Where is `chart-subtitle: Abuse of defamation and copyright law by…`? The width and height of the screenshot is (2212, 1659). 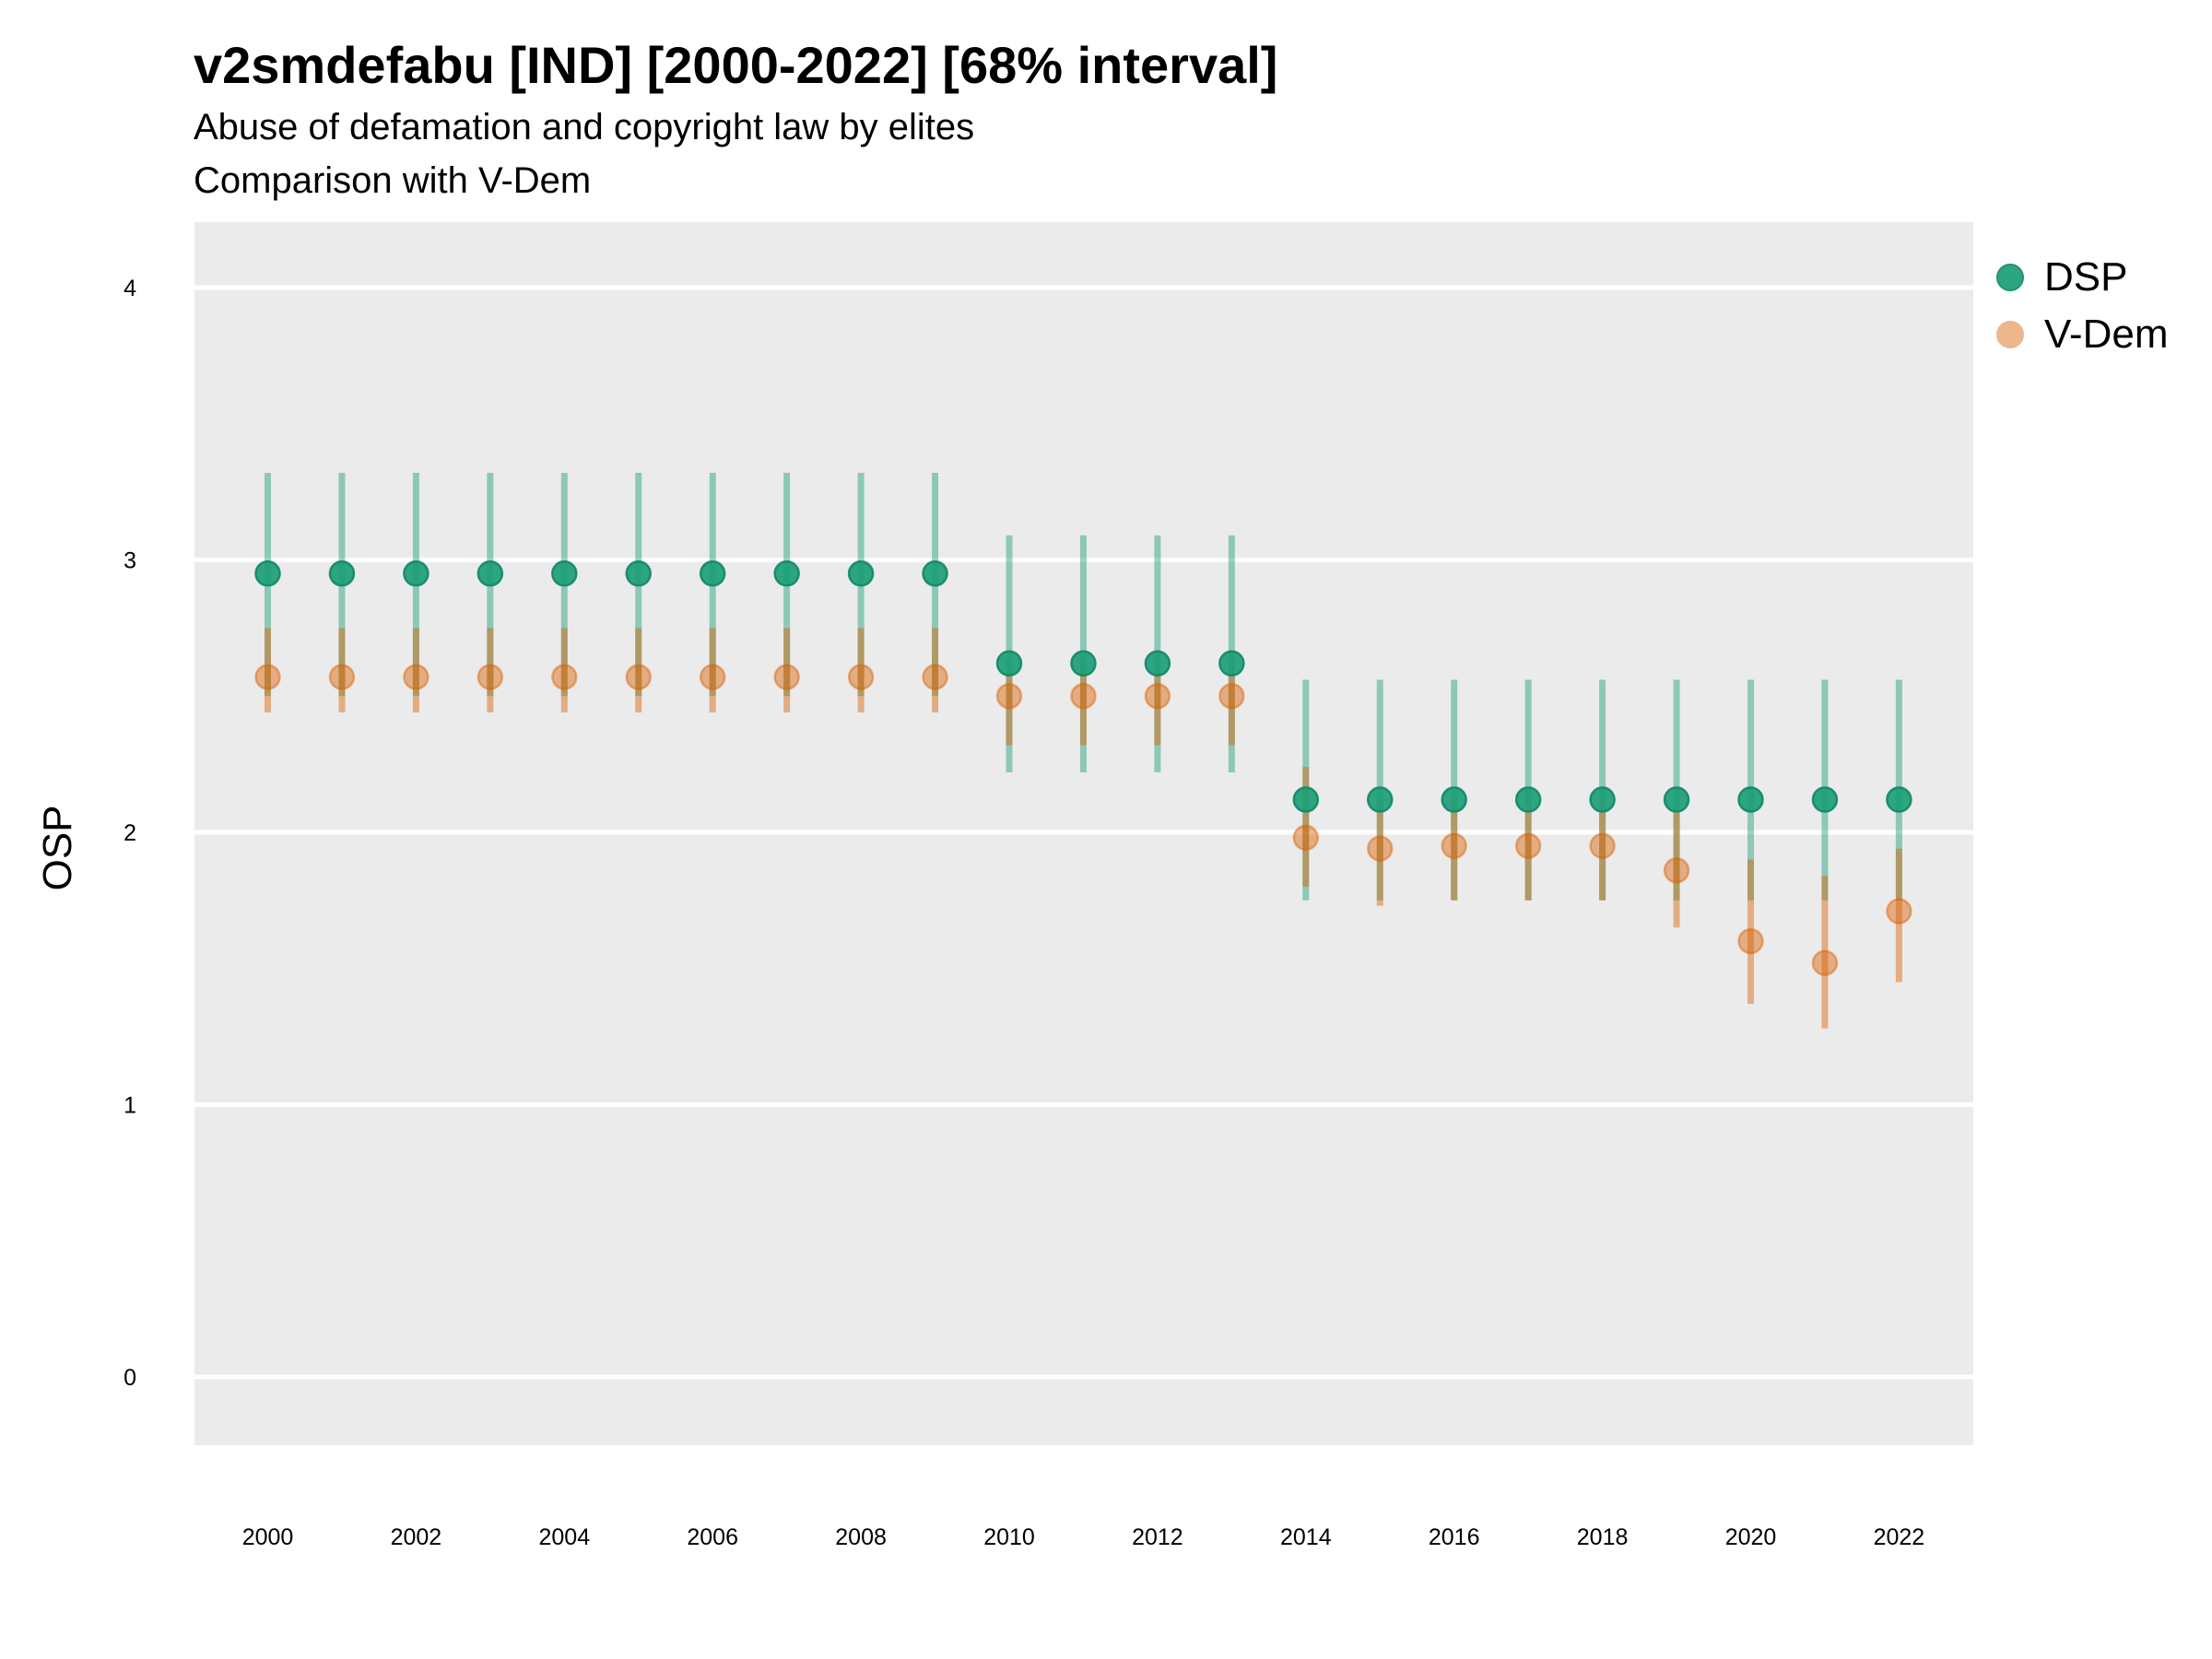 chart-subtitle: Abuse of defamation and copyright law by… is located at coordinates (584, 127).